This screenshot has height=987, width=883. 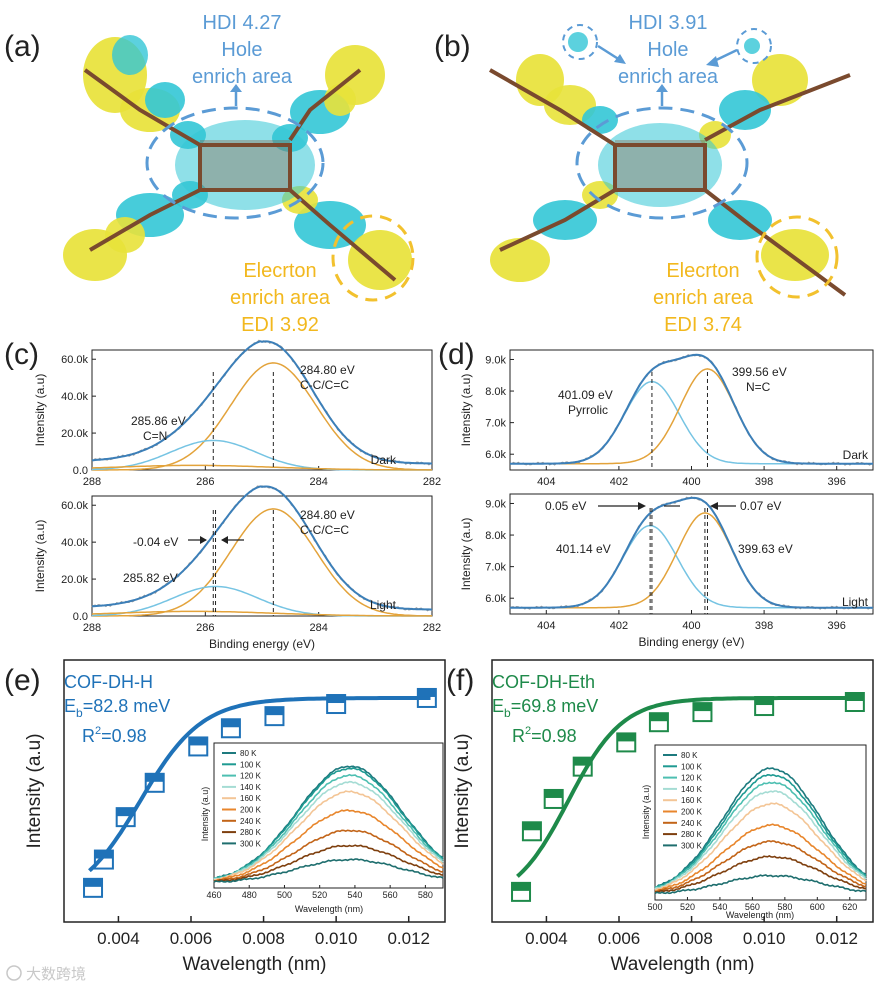 What do you see at coordinates (797, 257) in the screenshot?
I see `electron-region-outline-b` at bounding box center [797, 257].